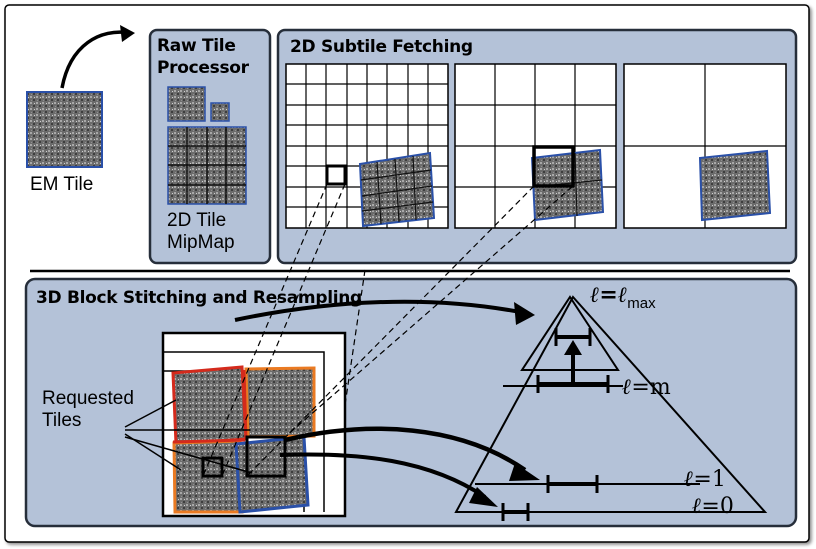 The height and width of the screenshot is (549, 816). I want to click on level-1-value: =1, so click(709, 479).